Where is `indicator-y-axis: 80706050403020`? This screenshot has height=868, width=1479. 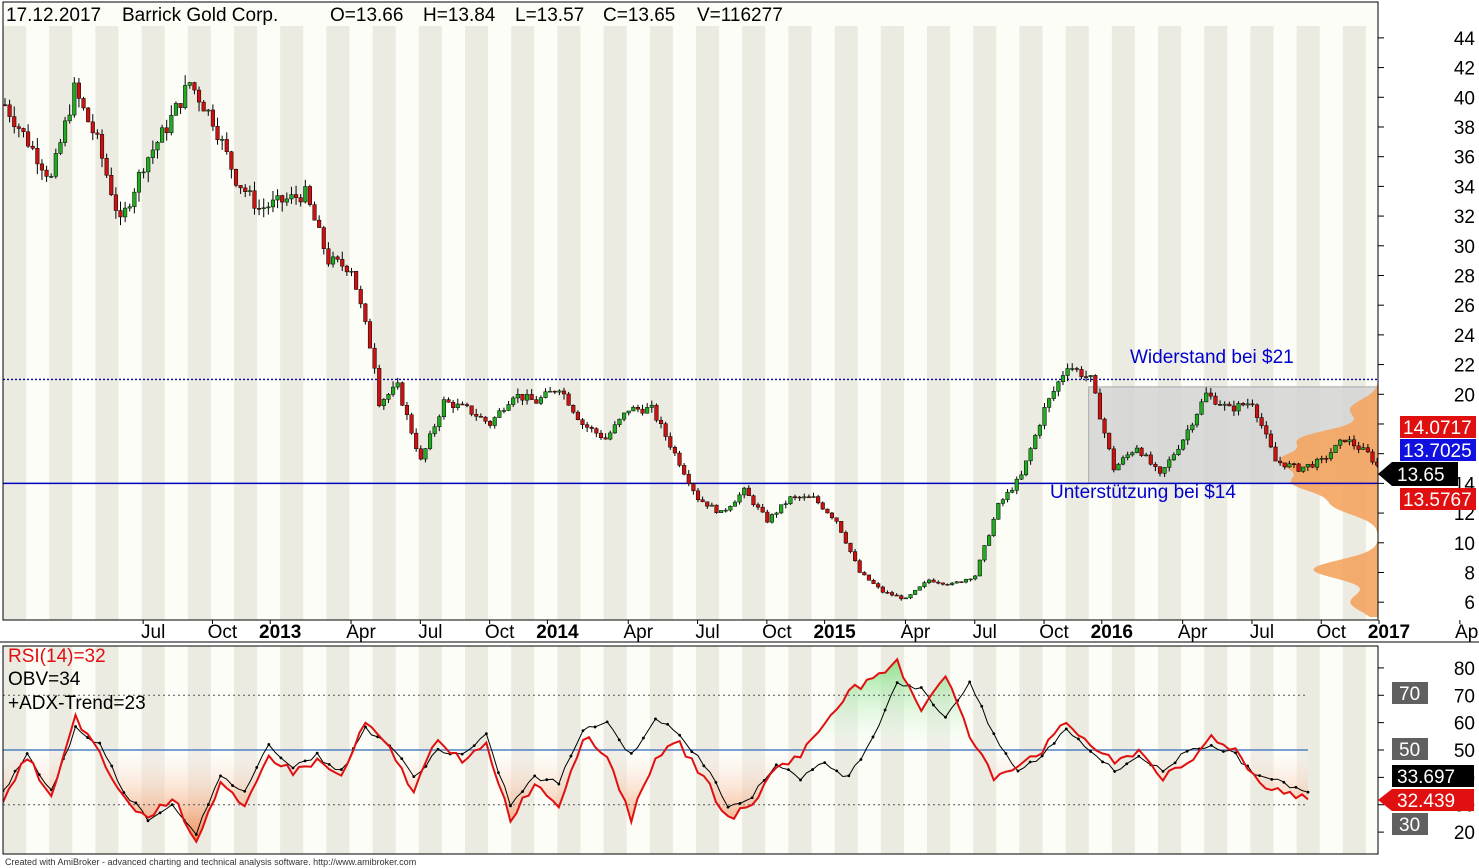 indicator-y-axis: 80706050403020 is located at coordinates (1426, 751).